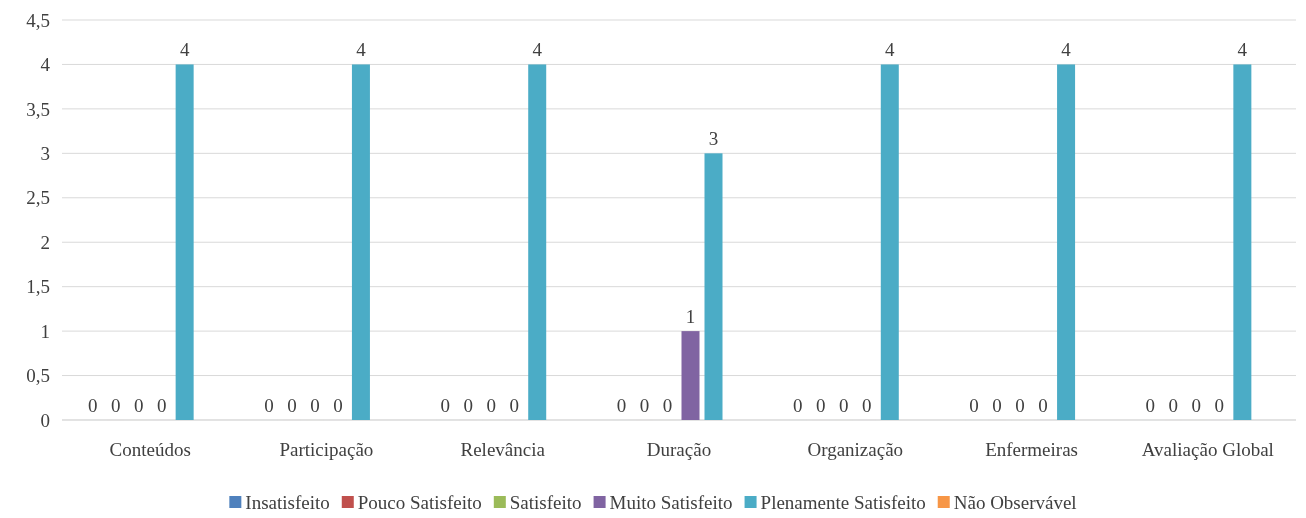  What do you see at coordinates (38, 20) in the screenshot?
I see `y-tick-label: 4,5` at bounding box center [38, 20].